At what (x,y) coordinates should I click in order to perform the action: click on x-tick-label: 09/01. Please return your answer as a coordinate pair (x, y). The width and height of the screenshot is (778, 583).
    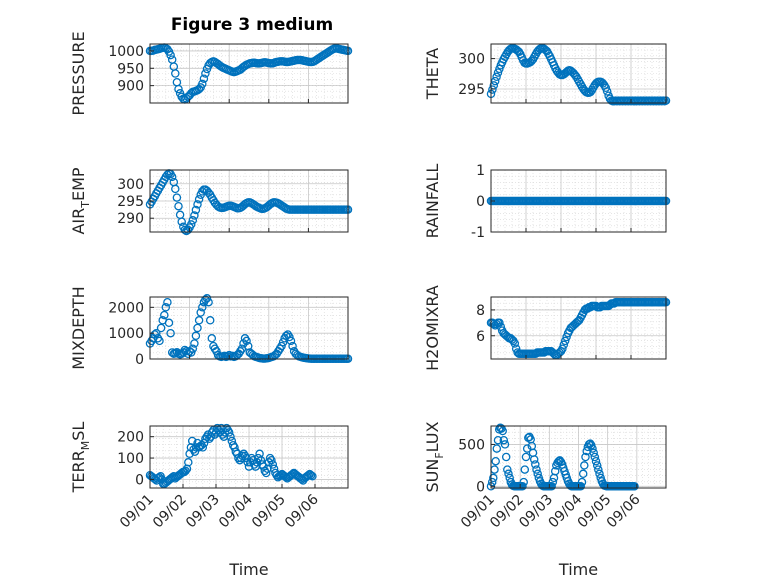
    Looking at the image, I should click on (137, 512).